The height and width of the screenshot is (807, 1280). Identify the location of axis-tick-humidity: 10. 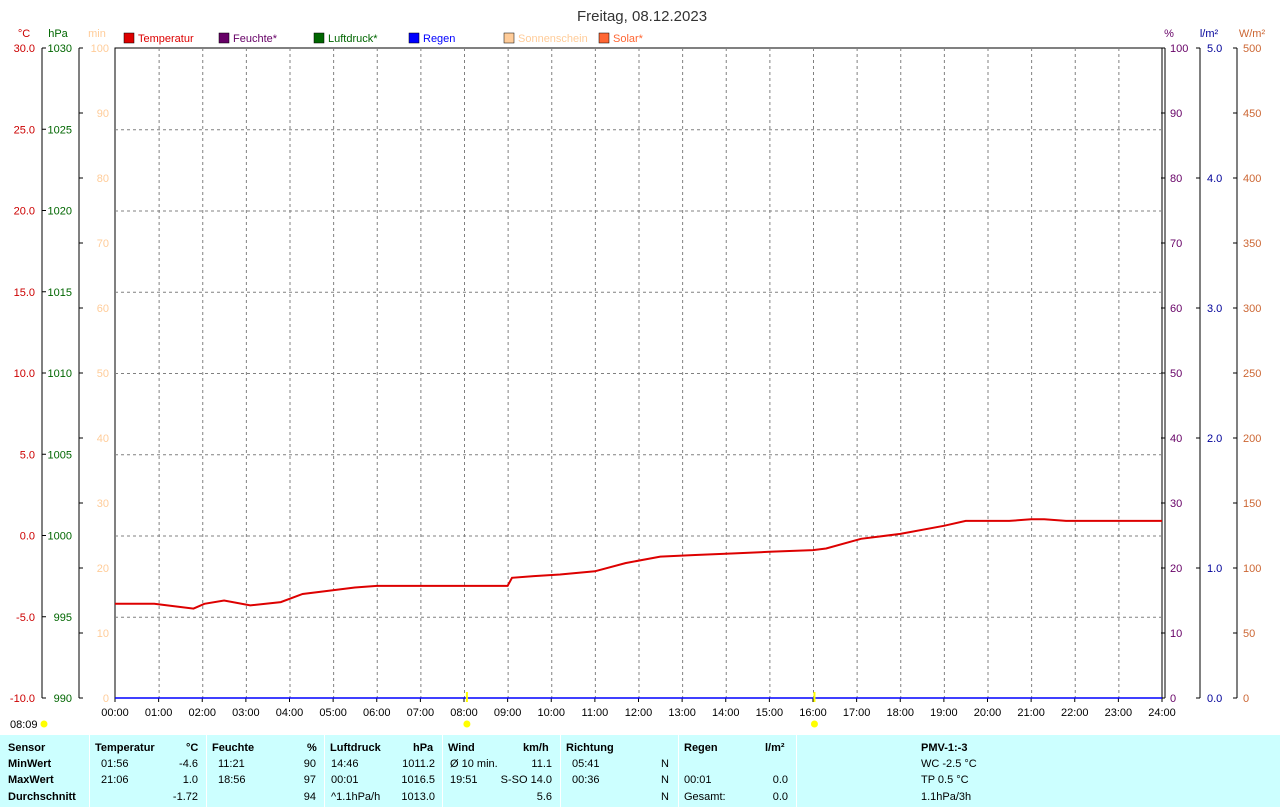
(1176, 634).